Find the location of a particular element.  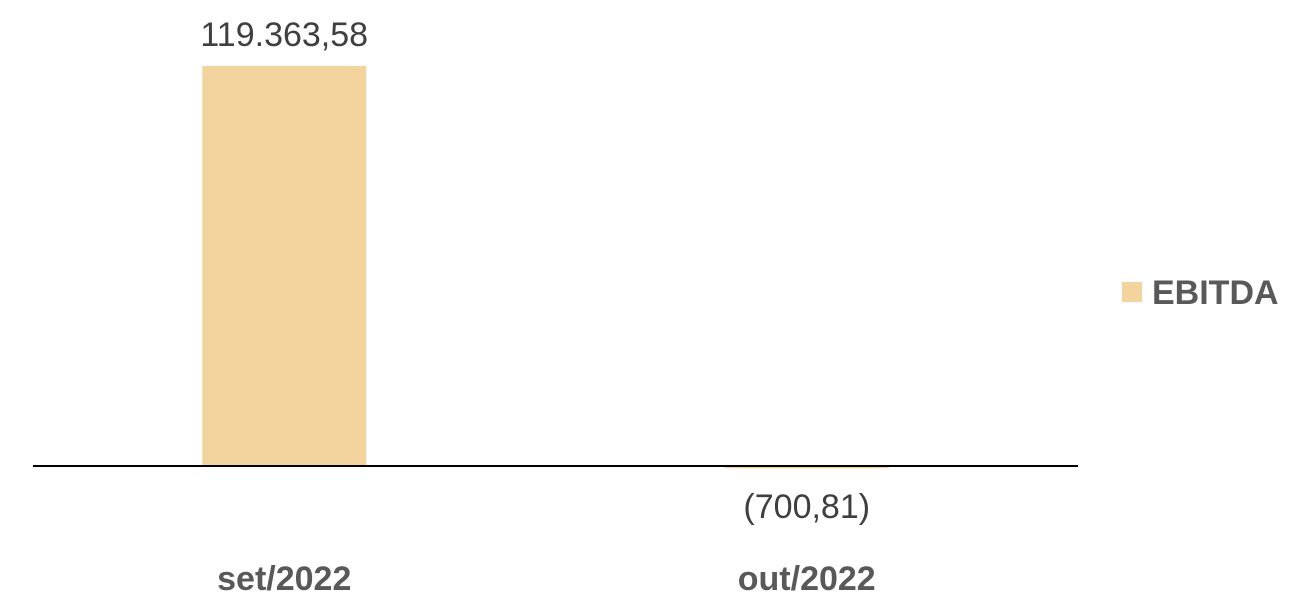

bar-out-2022 is located at coordinates (806, 467).